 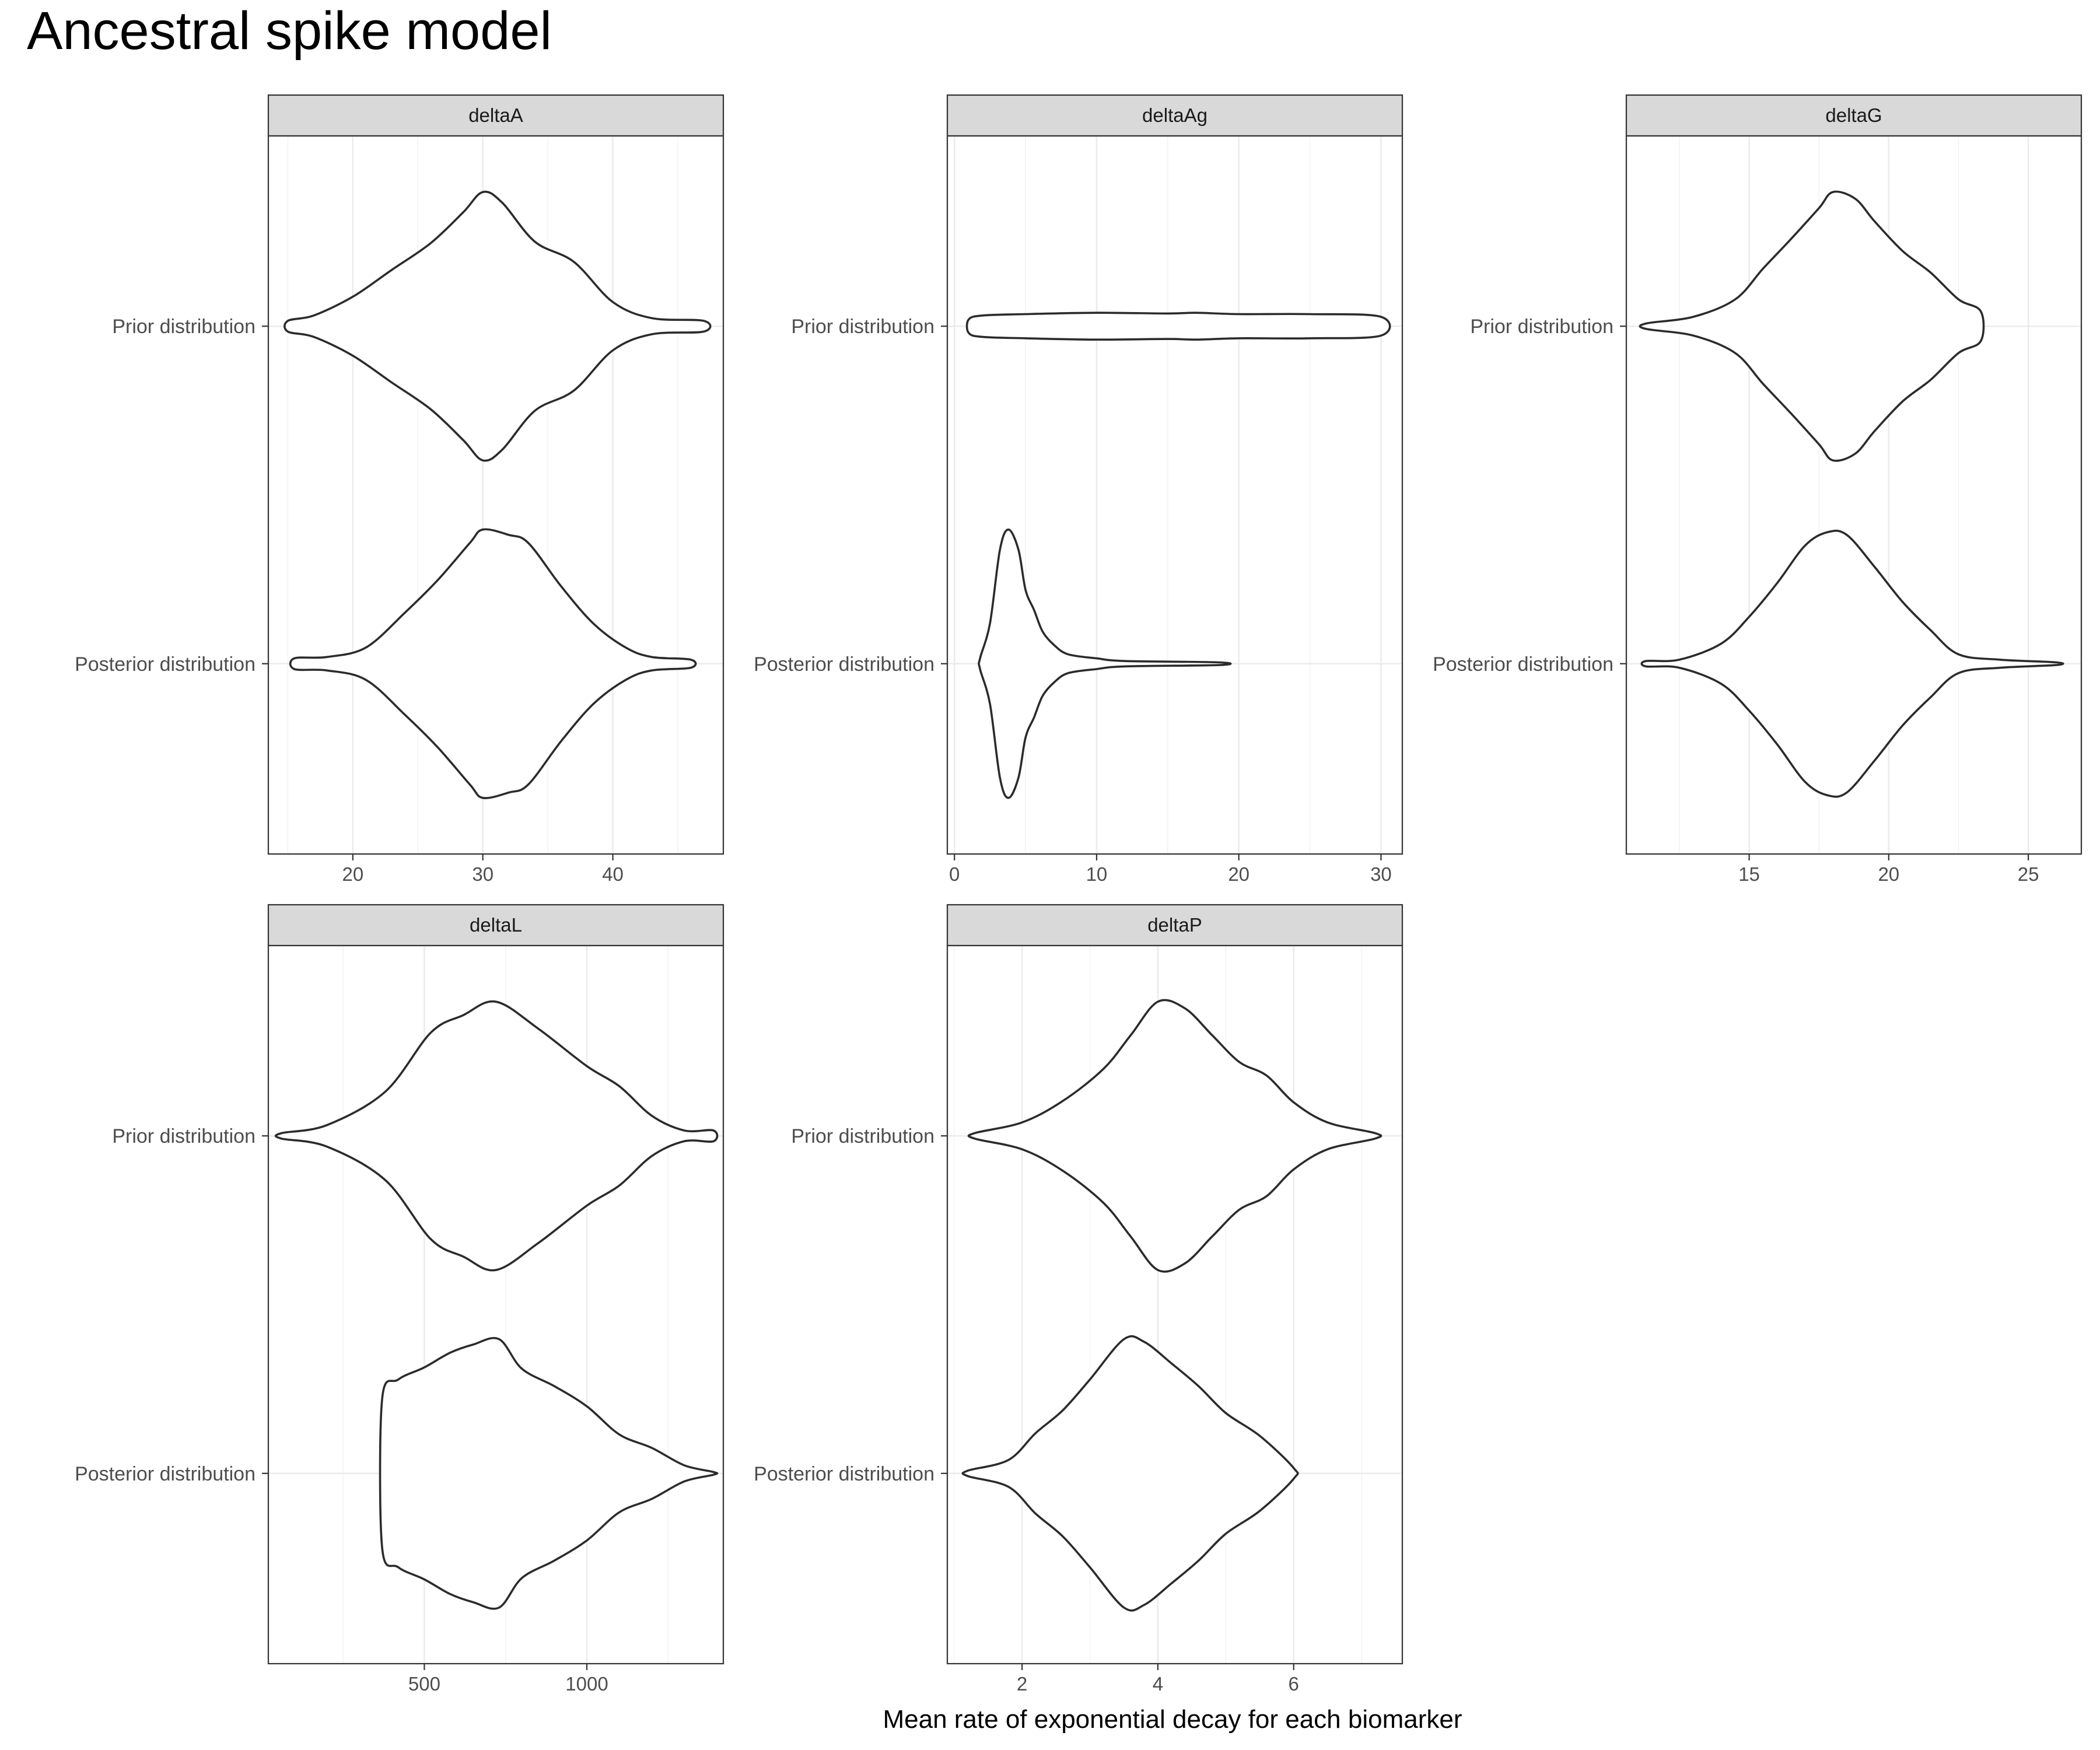 I want to click on facet-strip-label: deltaL, so click(x=496, y=925).